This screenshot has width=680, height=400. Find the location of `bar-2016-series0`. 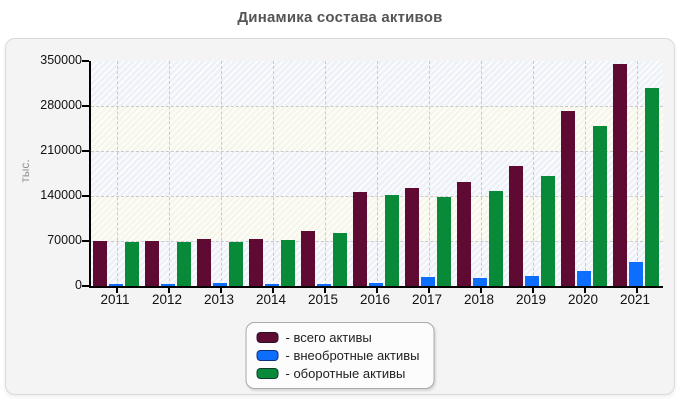

bar-2016-series0 is located at coordinates (360, 239).